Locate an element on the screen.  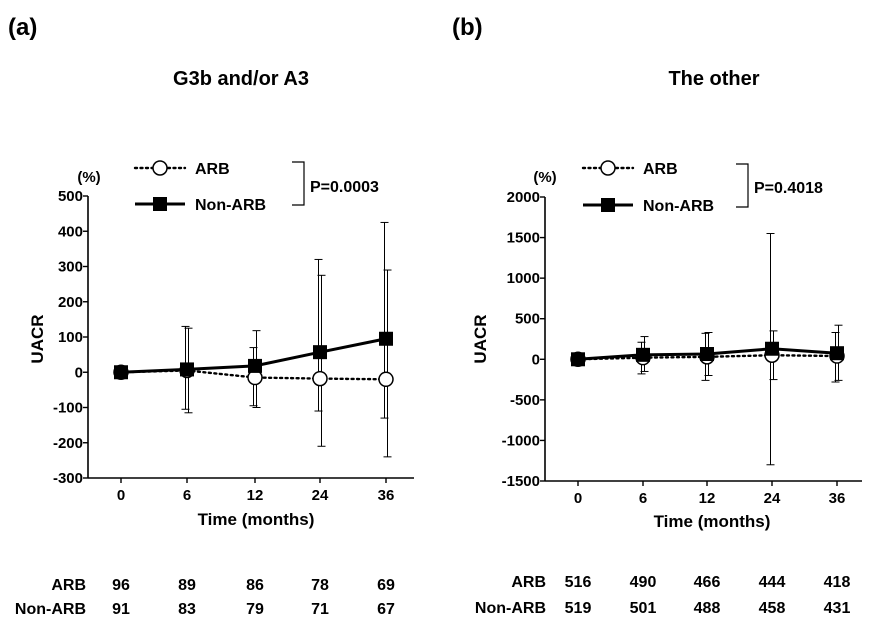
panel-a-y-tick-label: -300 is located at coordinates (68, 478).